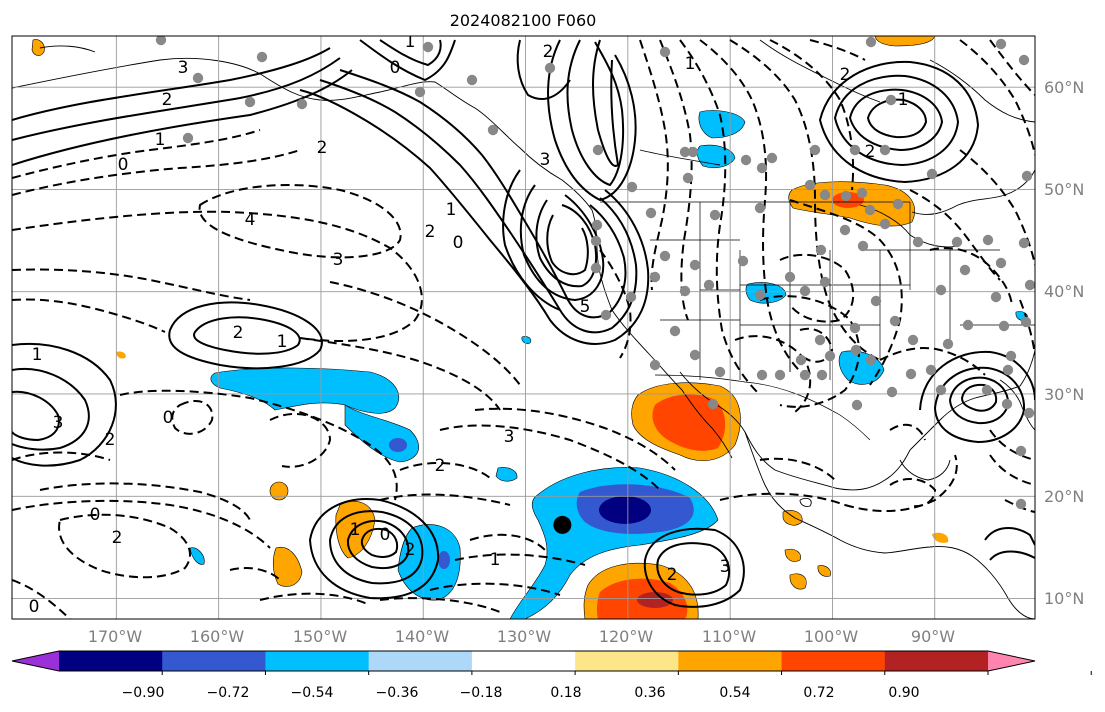  I want to click on lon-tick: 150°W, so click(320, 636).